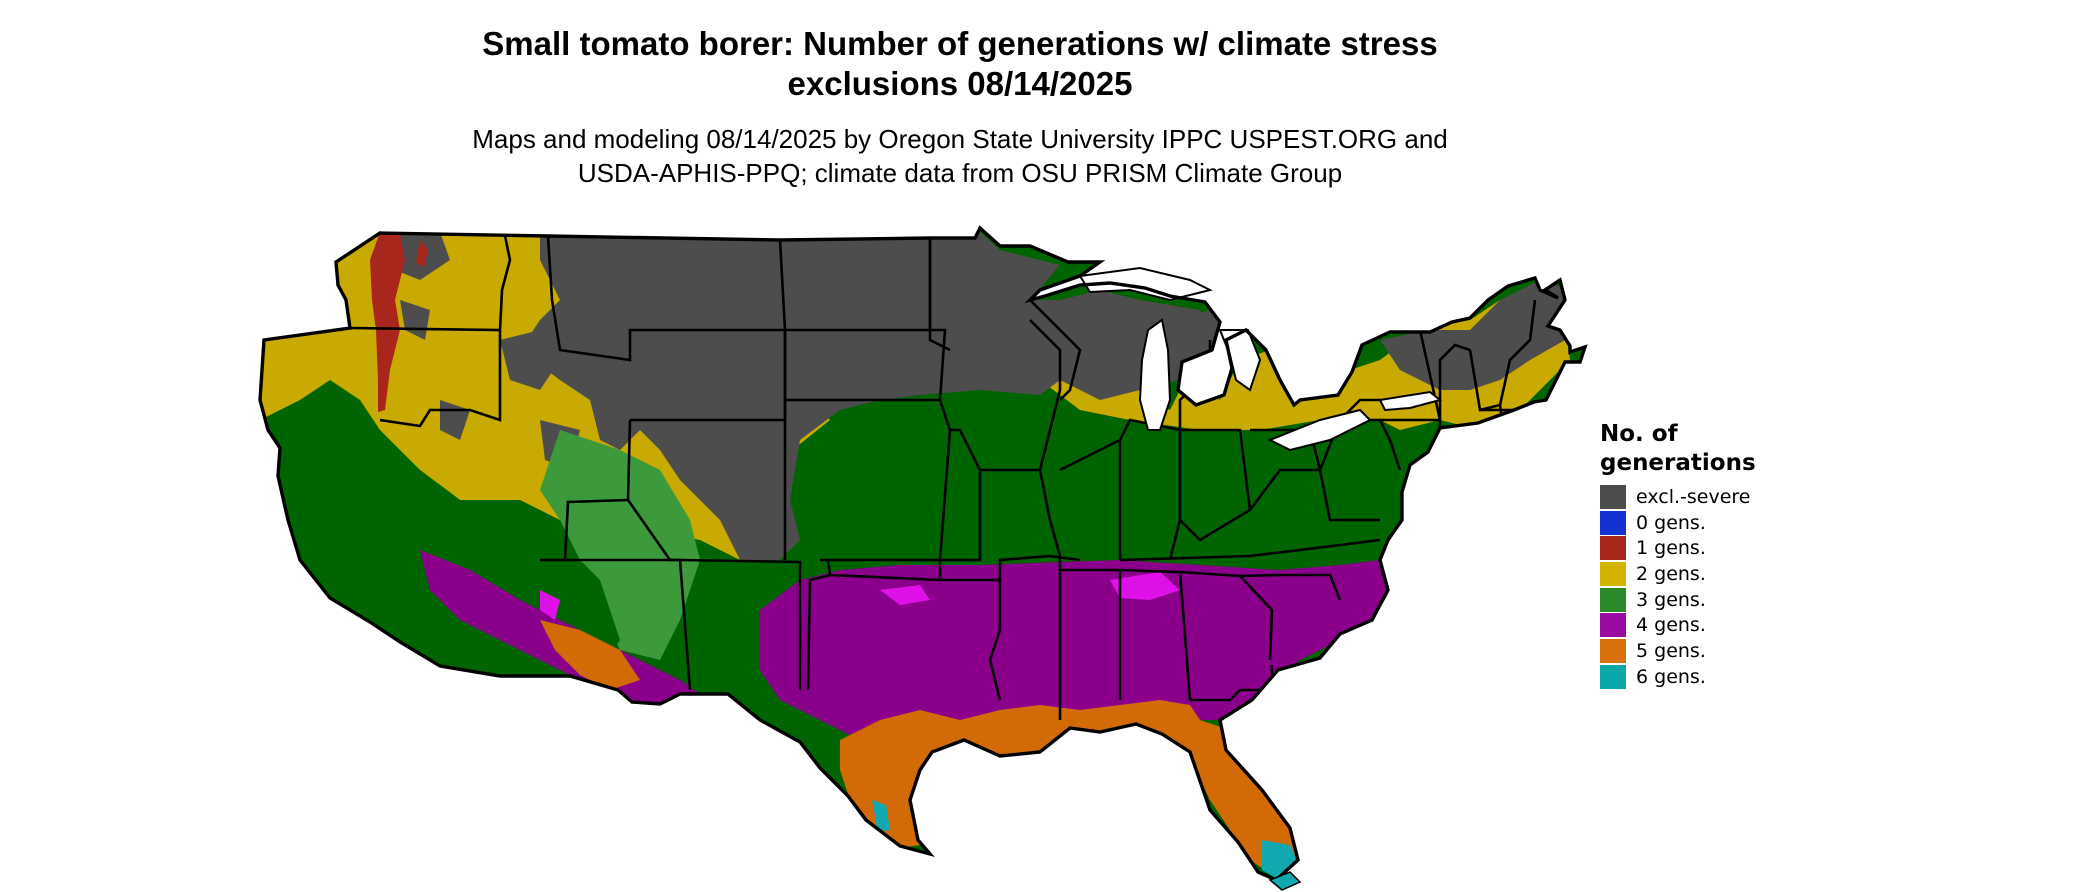  I want to click on legend-label: 1 gens., so click(1671, 548).